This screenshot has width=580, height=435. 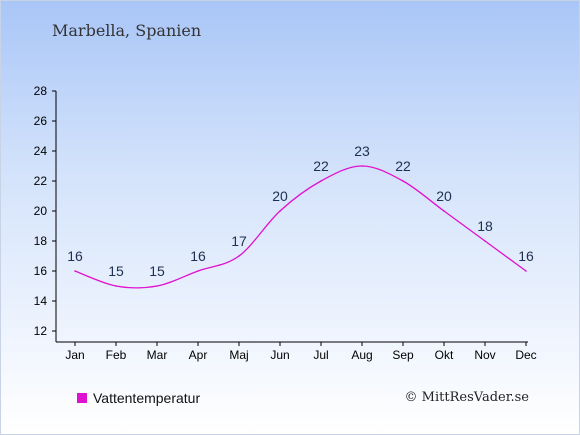 What do you see at coordinates (239, 241) in the screenshot?
I see `data-label: 17` at bounding box center [239, 241].